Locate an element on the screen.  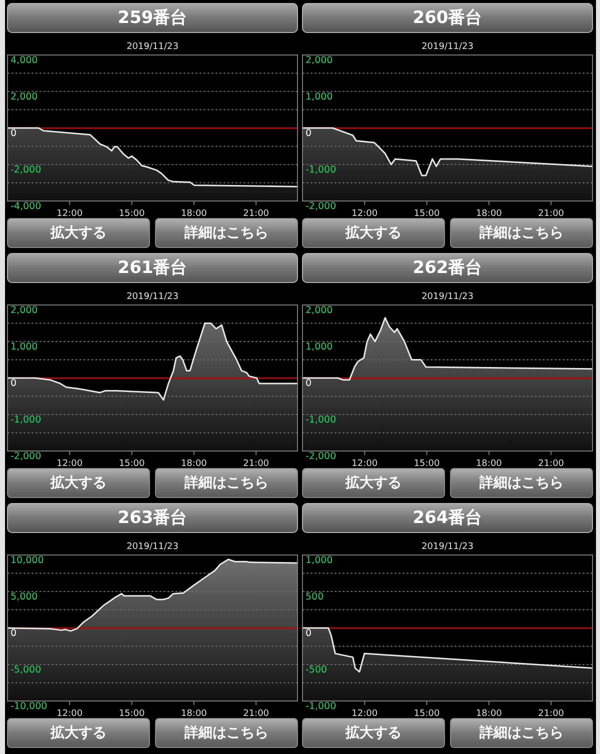
chart-title: 262番台 is located at coordinates (447, 268).